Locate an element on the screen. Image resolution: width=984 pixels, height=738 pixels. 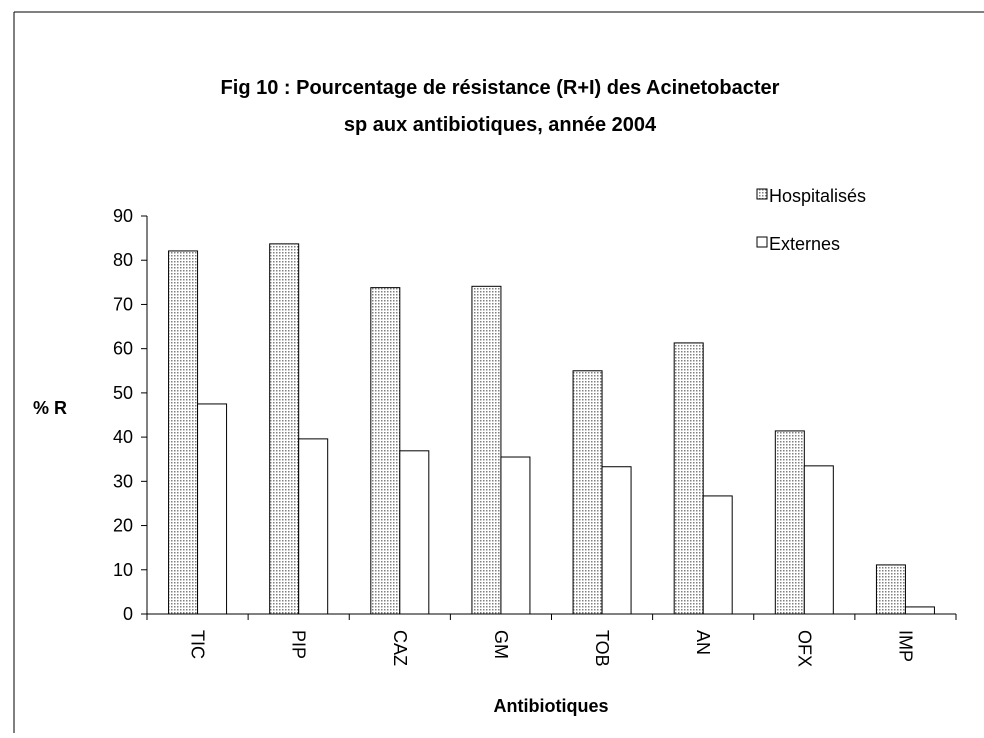
x-tick-label: TOB is located at coordinates (602, 648).